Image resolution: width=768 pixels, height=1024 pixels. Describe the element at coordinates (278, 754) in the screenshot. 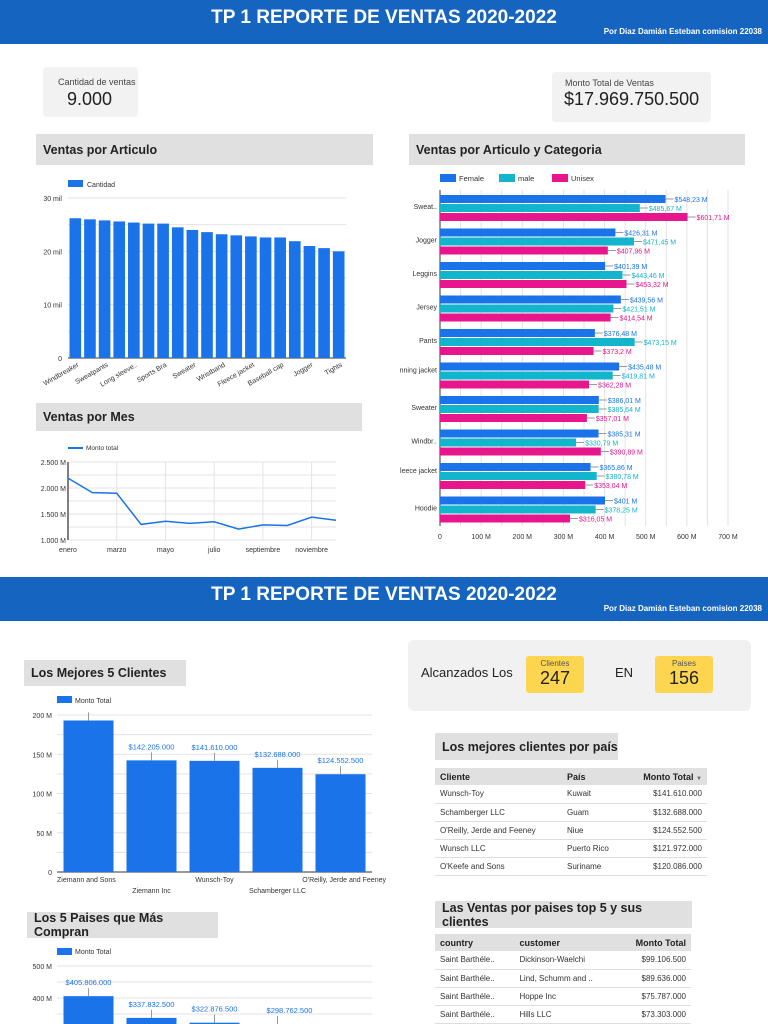

I see `data-label: $132.688.000` at that location.